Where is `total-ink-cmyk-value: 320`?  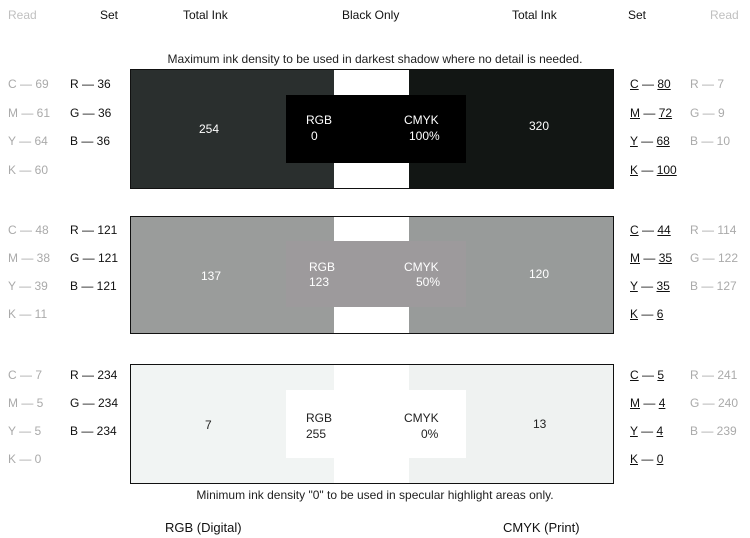
total-ink-cmyk-value: 320 is located at coordinates (539, 126).